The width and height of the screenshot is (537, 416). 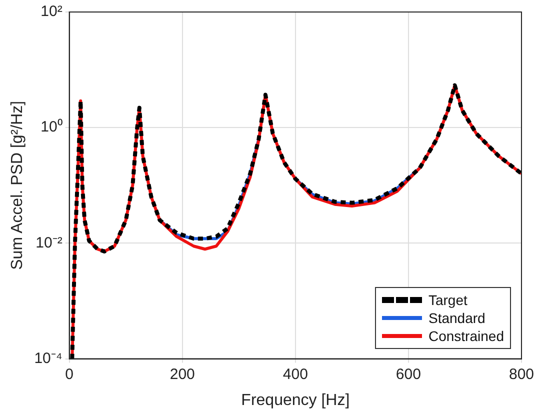 I want to click on x-tick-label: 800, so click(x=521, y=374).